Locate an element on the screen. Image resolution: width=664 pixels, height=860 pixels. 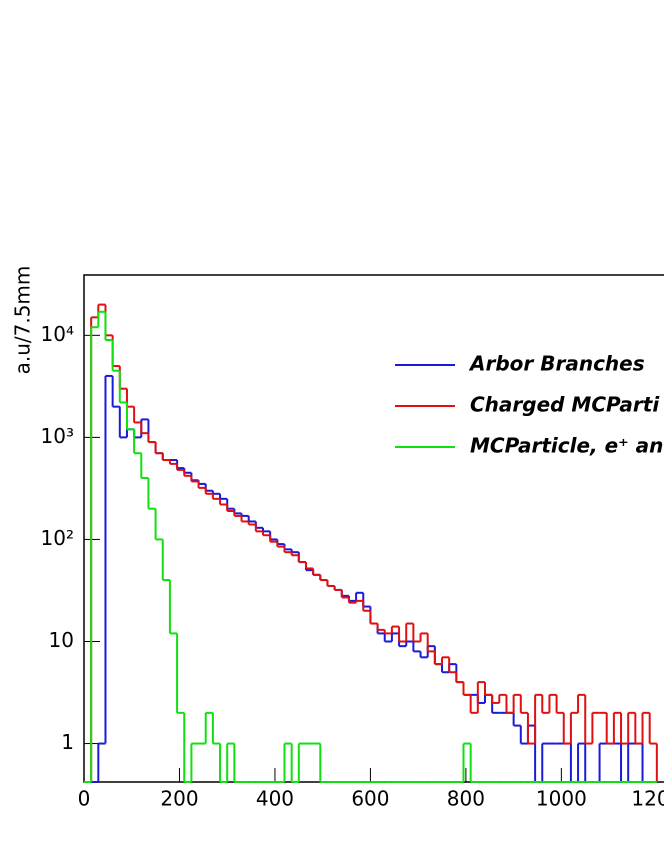
x-tick-label: 800 is located at coordinates (466, 799).